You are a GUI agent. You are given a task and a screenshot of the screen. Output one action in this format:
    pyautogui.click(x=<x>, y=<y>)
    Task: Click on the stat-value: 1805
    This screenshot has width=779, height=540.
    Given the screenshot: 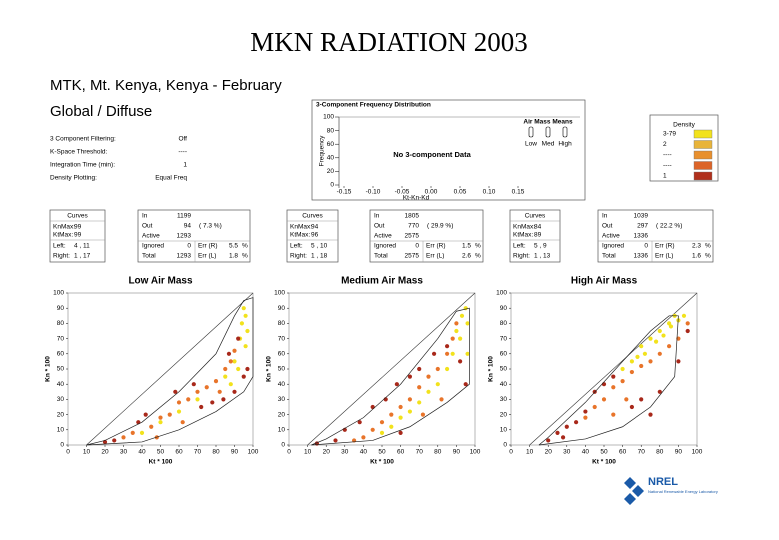 What is the action you would take?
    pyautogui.click(x=412, y=216)
    